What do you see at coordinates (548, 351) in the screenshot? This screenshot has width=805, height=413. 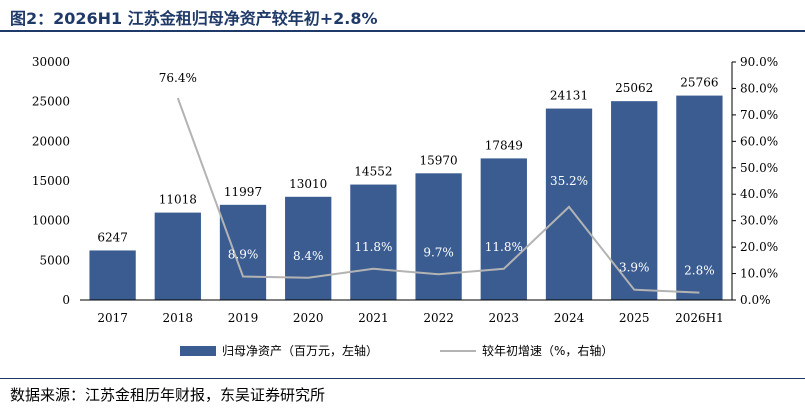 I see `legend-label-line: 较年初增速（%，右轴）` at bounding box center [548, 351].